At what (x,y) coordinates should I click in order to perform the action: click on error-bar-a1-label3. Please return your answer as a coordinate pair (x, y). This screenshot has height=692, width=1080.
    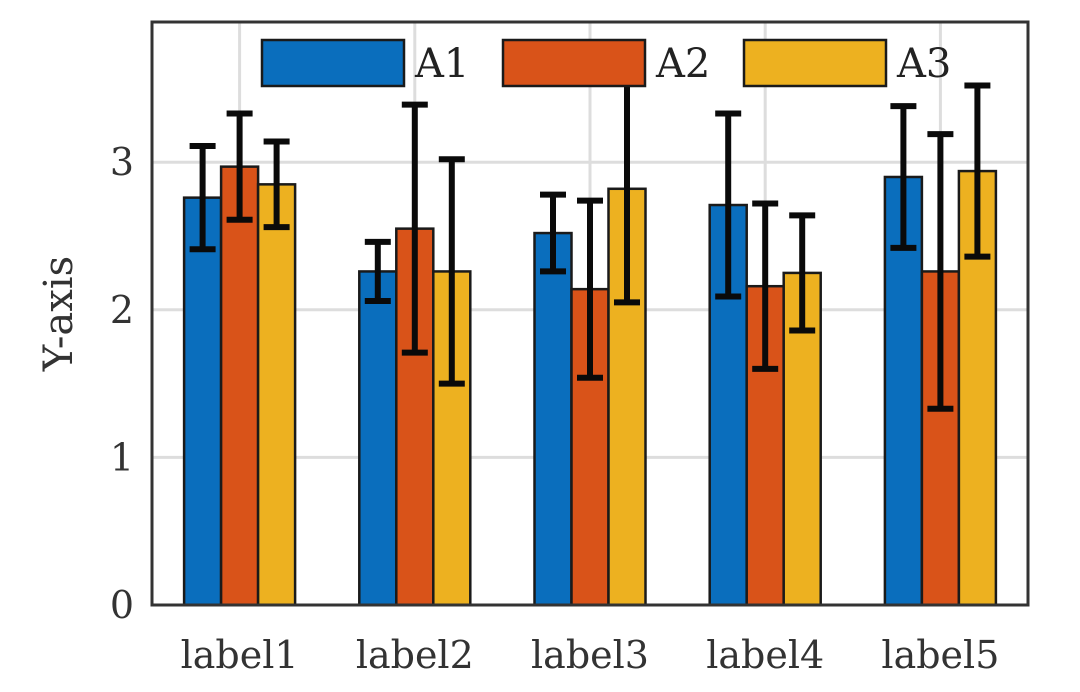
    Looking at the image, I should click on (553, 233).